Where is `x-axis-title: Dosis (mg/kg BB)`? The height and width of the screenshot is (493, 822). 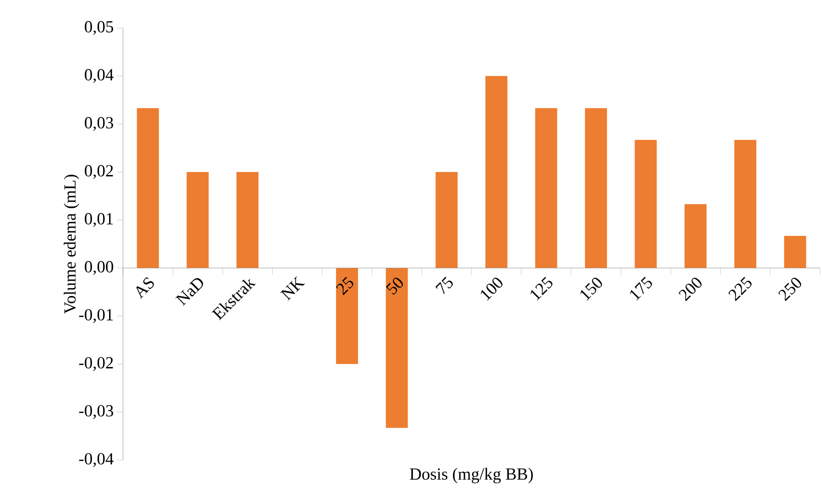 x-axis-title: Dosis (mg/kg BB) is located at coordinates (471, 476).